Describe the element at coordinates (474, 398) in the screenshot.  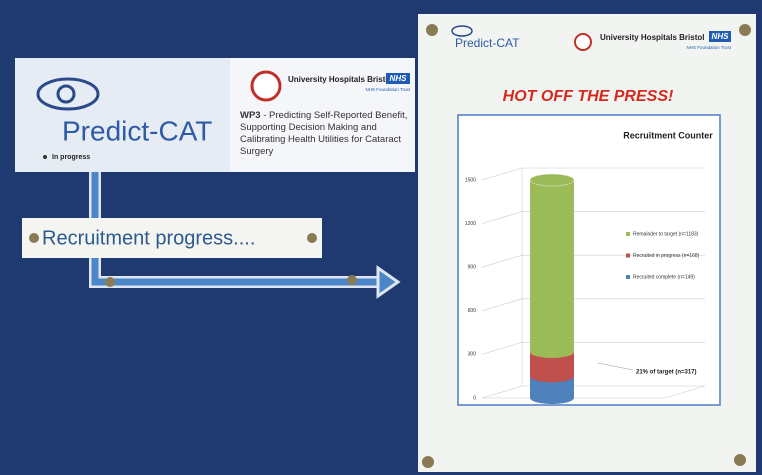
I see `y-tick-label: 0` at that location.